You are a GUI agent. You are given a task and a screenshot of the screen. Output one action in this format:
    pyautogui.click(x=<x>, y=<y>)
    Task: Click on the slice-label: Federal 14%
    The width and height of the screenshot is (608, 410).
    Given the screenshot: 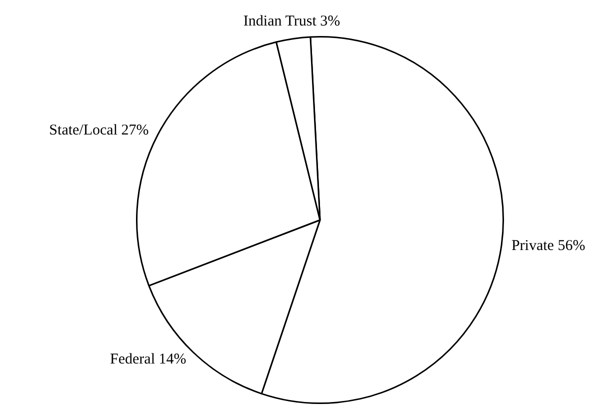 What is the action you would take?
    pyautogui.click(x=148, y=359)
    